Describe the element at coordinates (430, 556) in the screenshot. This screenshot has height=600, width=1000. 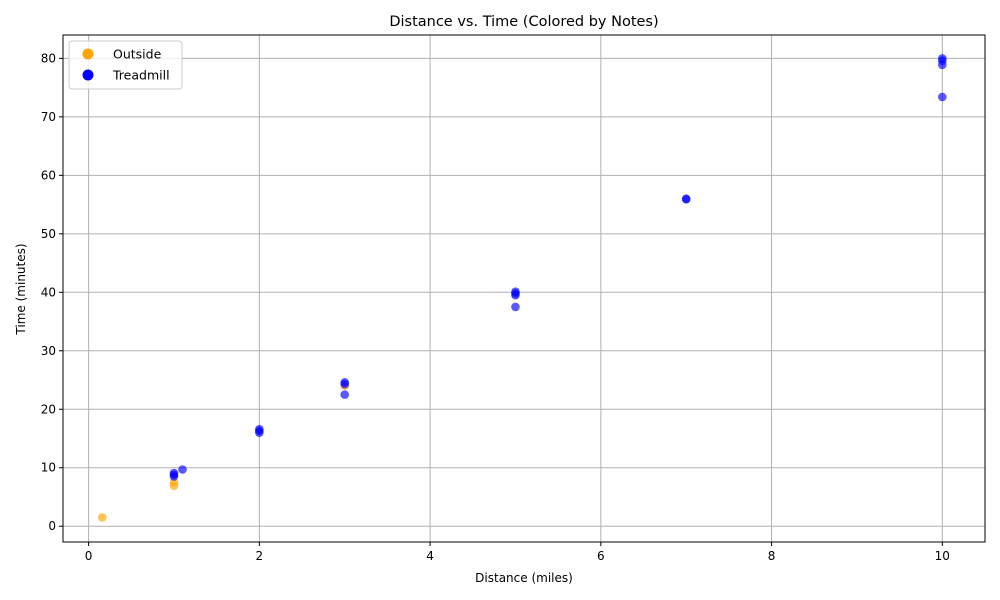
I see `x-tick-label: 4` at that location.